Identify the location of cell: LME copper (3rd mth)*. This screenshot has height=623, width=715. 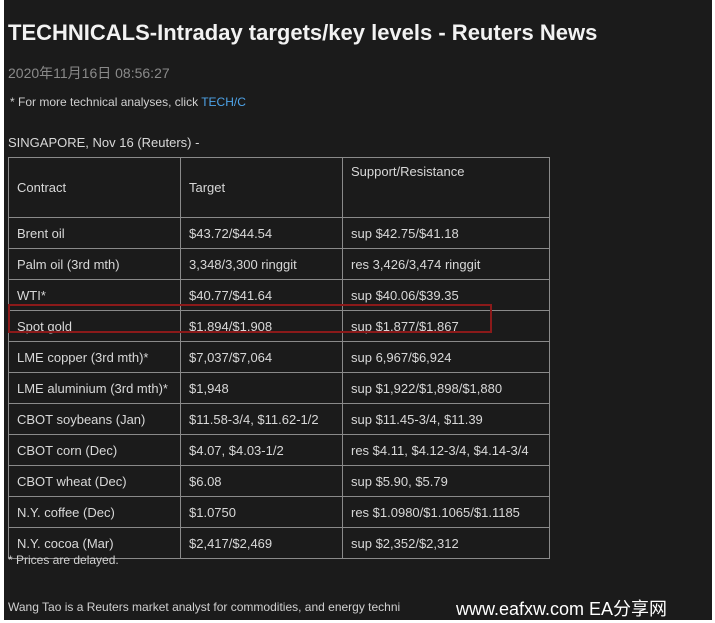
(94, 357).